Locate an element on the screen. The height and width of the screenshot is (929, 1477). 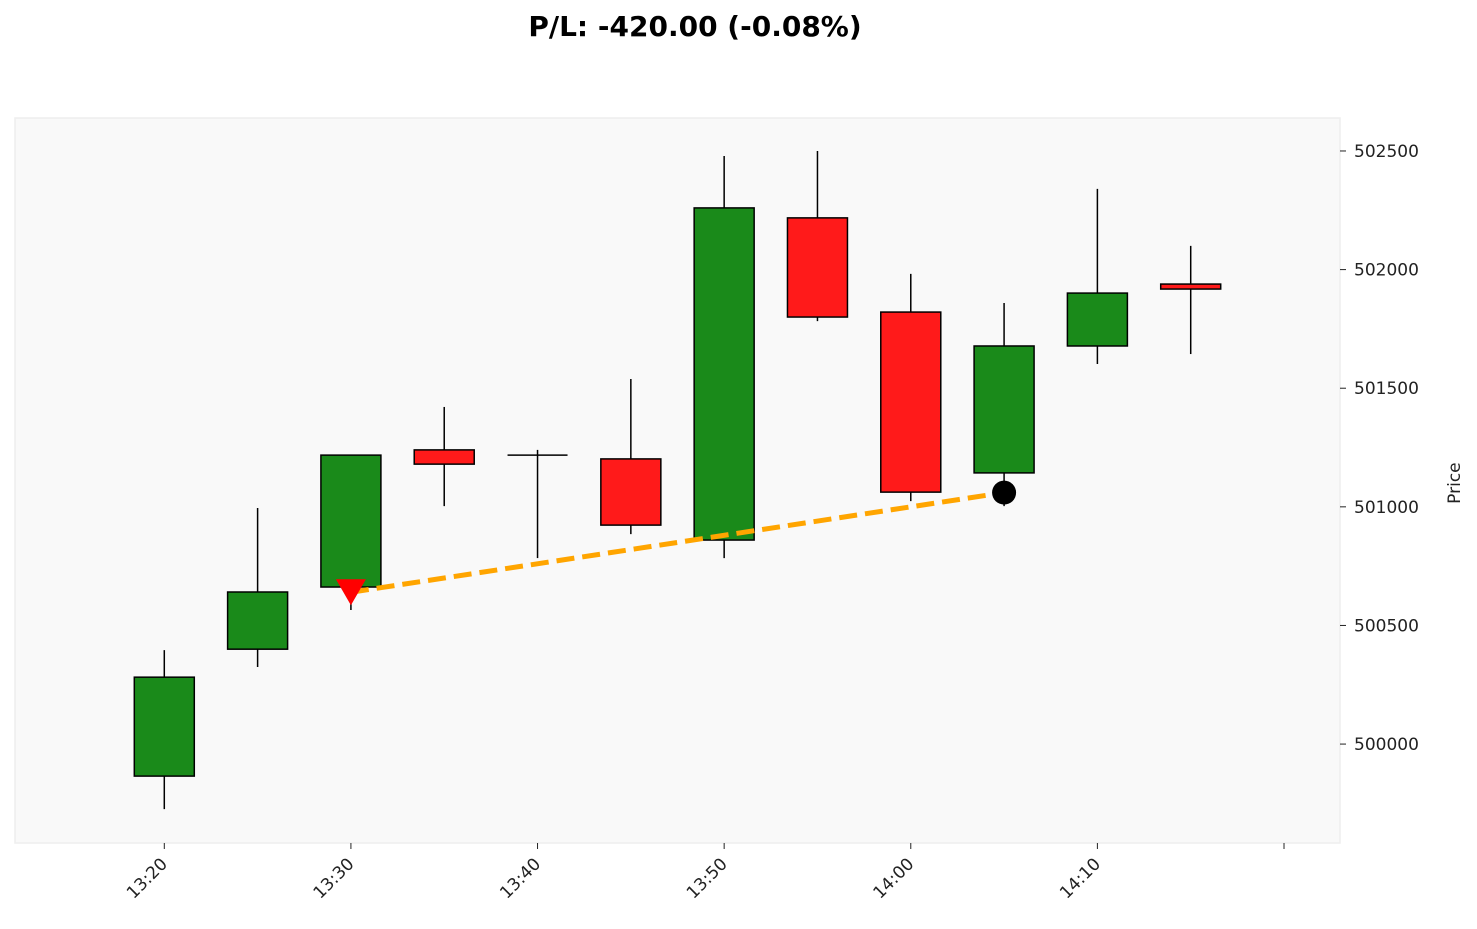
y-tick-label: 501500 is located at coordinates (1386, 389).